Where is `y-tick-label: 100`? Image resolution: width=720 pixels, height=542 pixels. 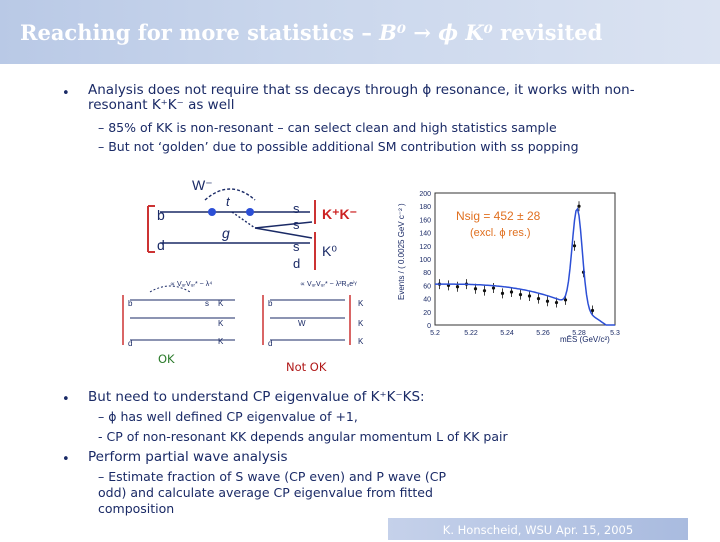
y-tick-label: 100 is located at coordinates (425, 260).